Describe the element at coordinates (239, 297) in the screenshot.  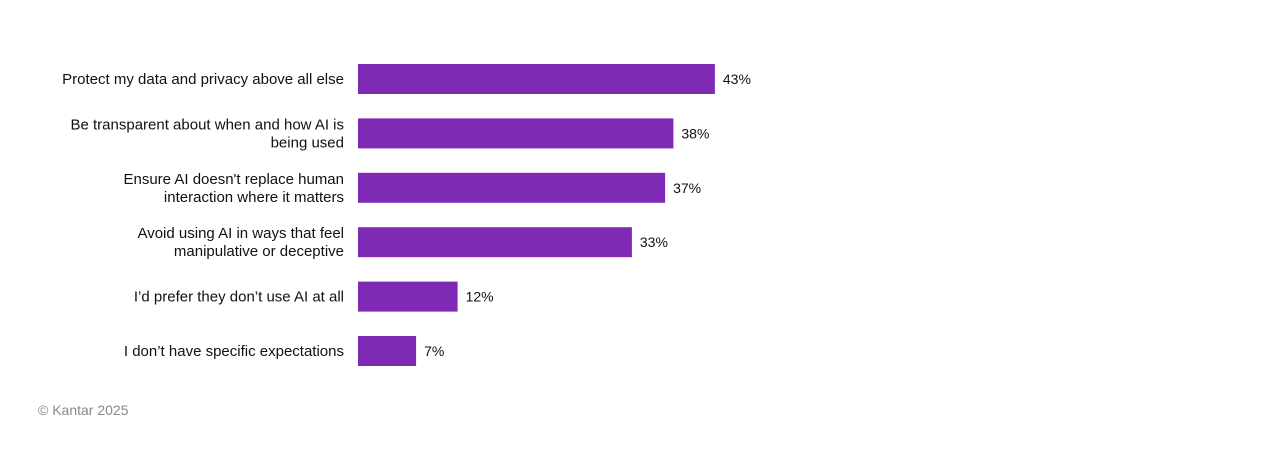
I see `category-label: I’d prefer they don’t use AI at all` at that location.